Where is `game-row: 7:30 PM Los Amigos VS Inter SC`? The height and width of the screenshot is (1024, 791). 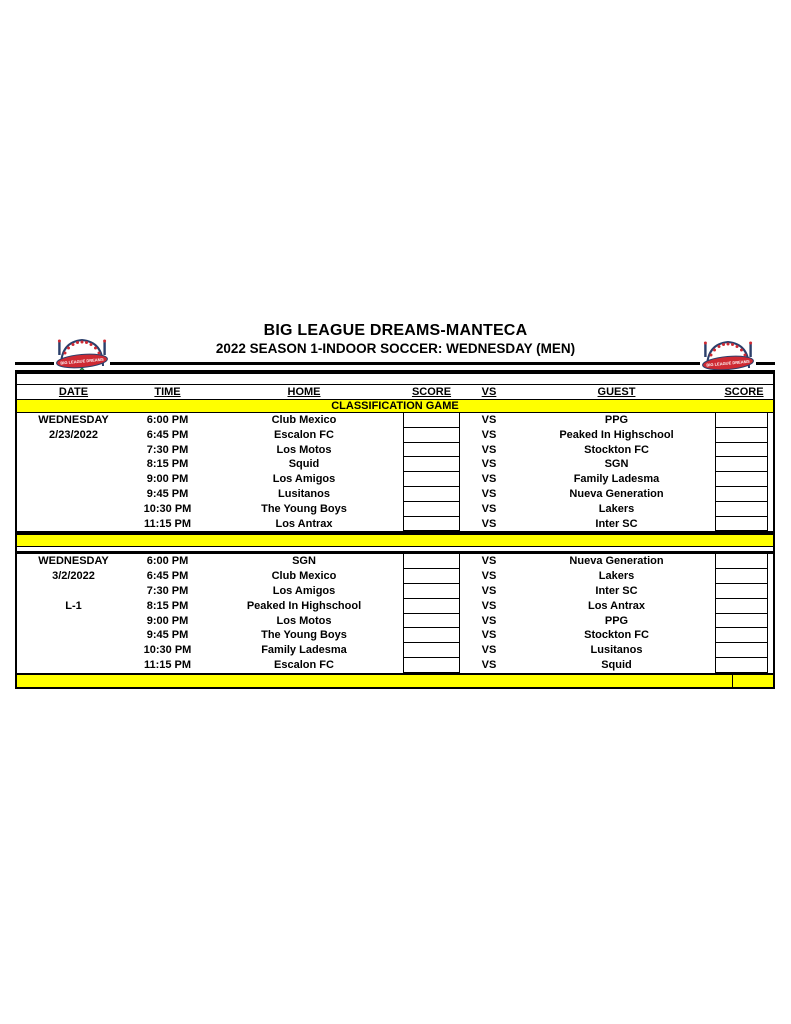 game-row: 7:30 PM Los Amigos VS Inter SC is located at coordinates (395, 591).